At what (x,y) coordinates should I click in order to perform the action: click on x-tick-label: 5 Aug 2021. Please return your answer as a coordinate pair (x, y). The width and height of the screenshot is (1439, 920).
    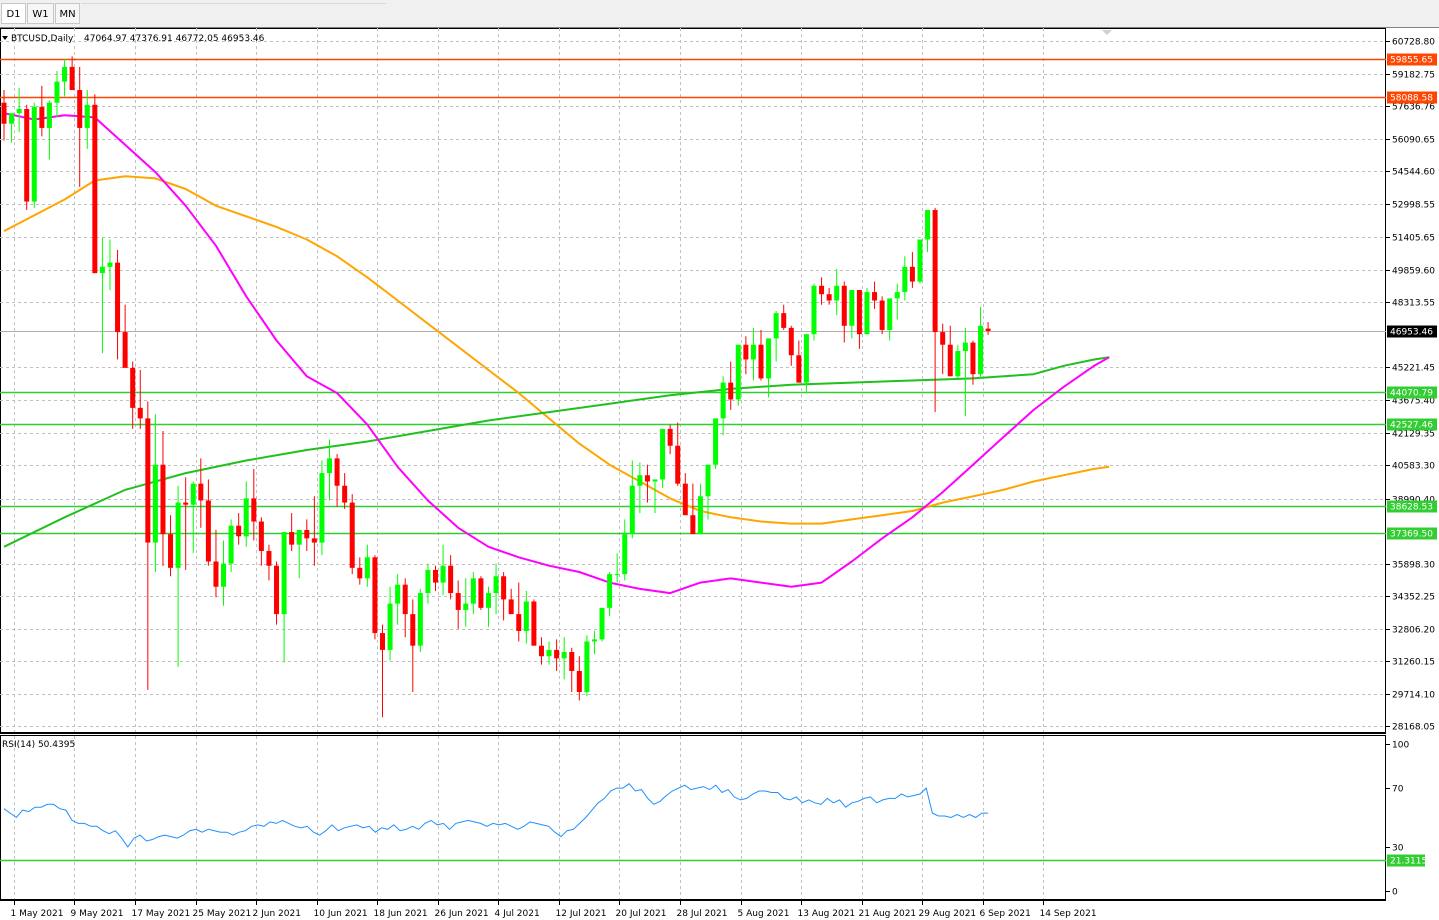
    Looking at the image, I should click on (764, 914).